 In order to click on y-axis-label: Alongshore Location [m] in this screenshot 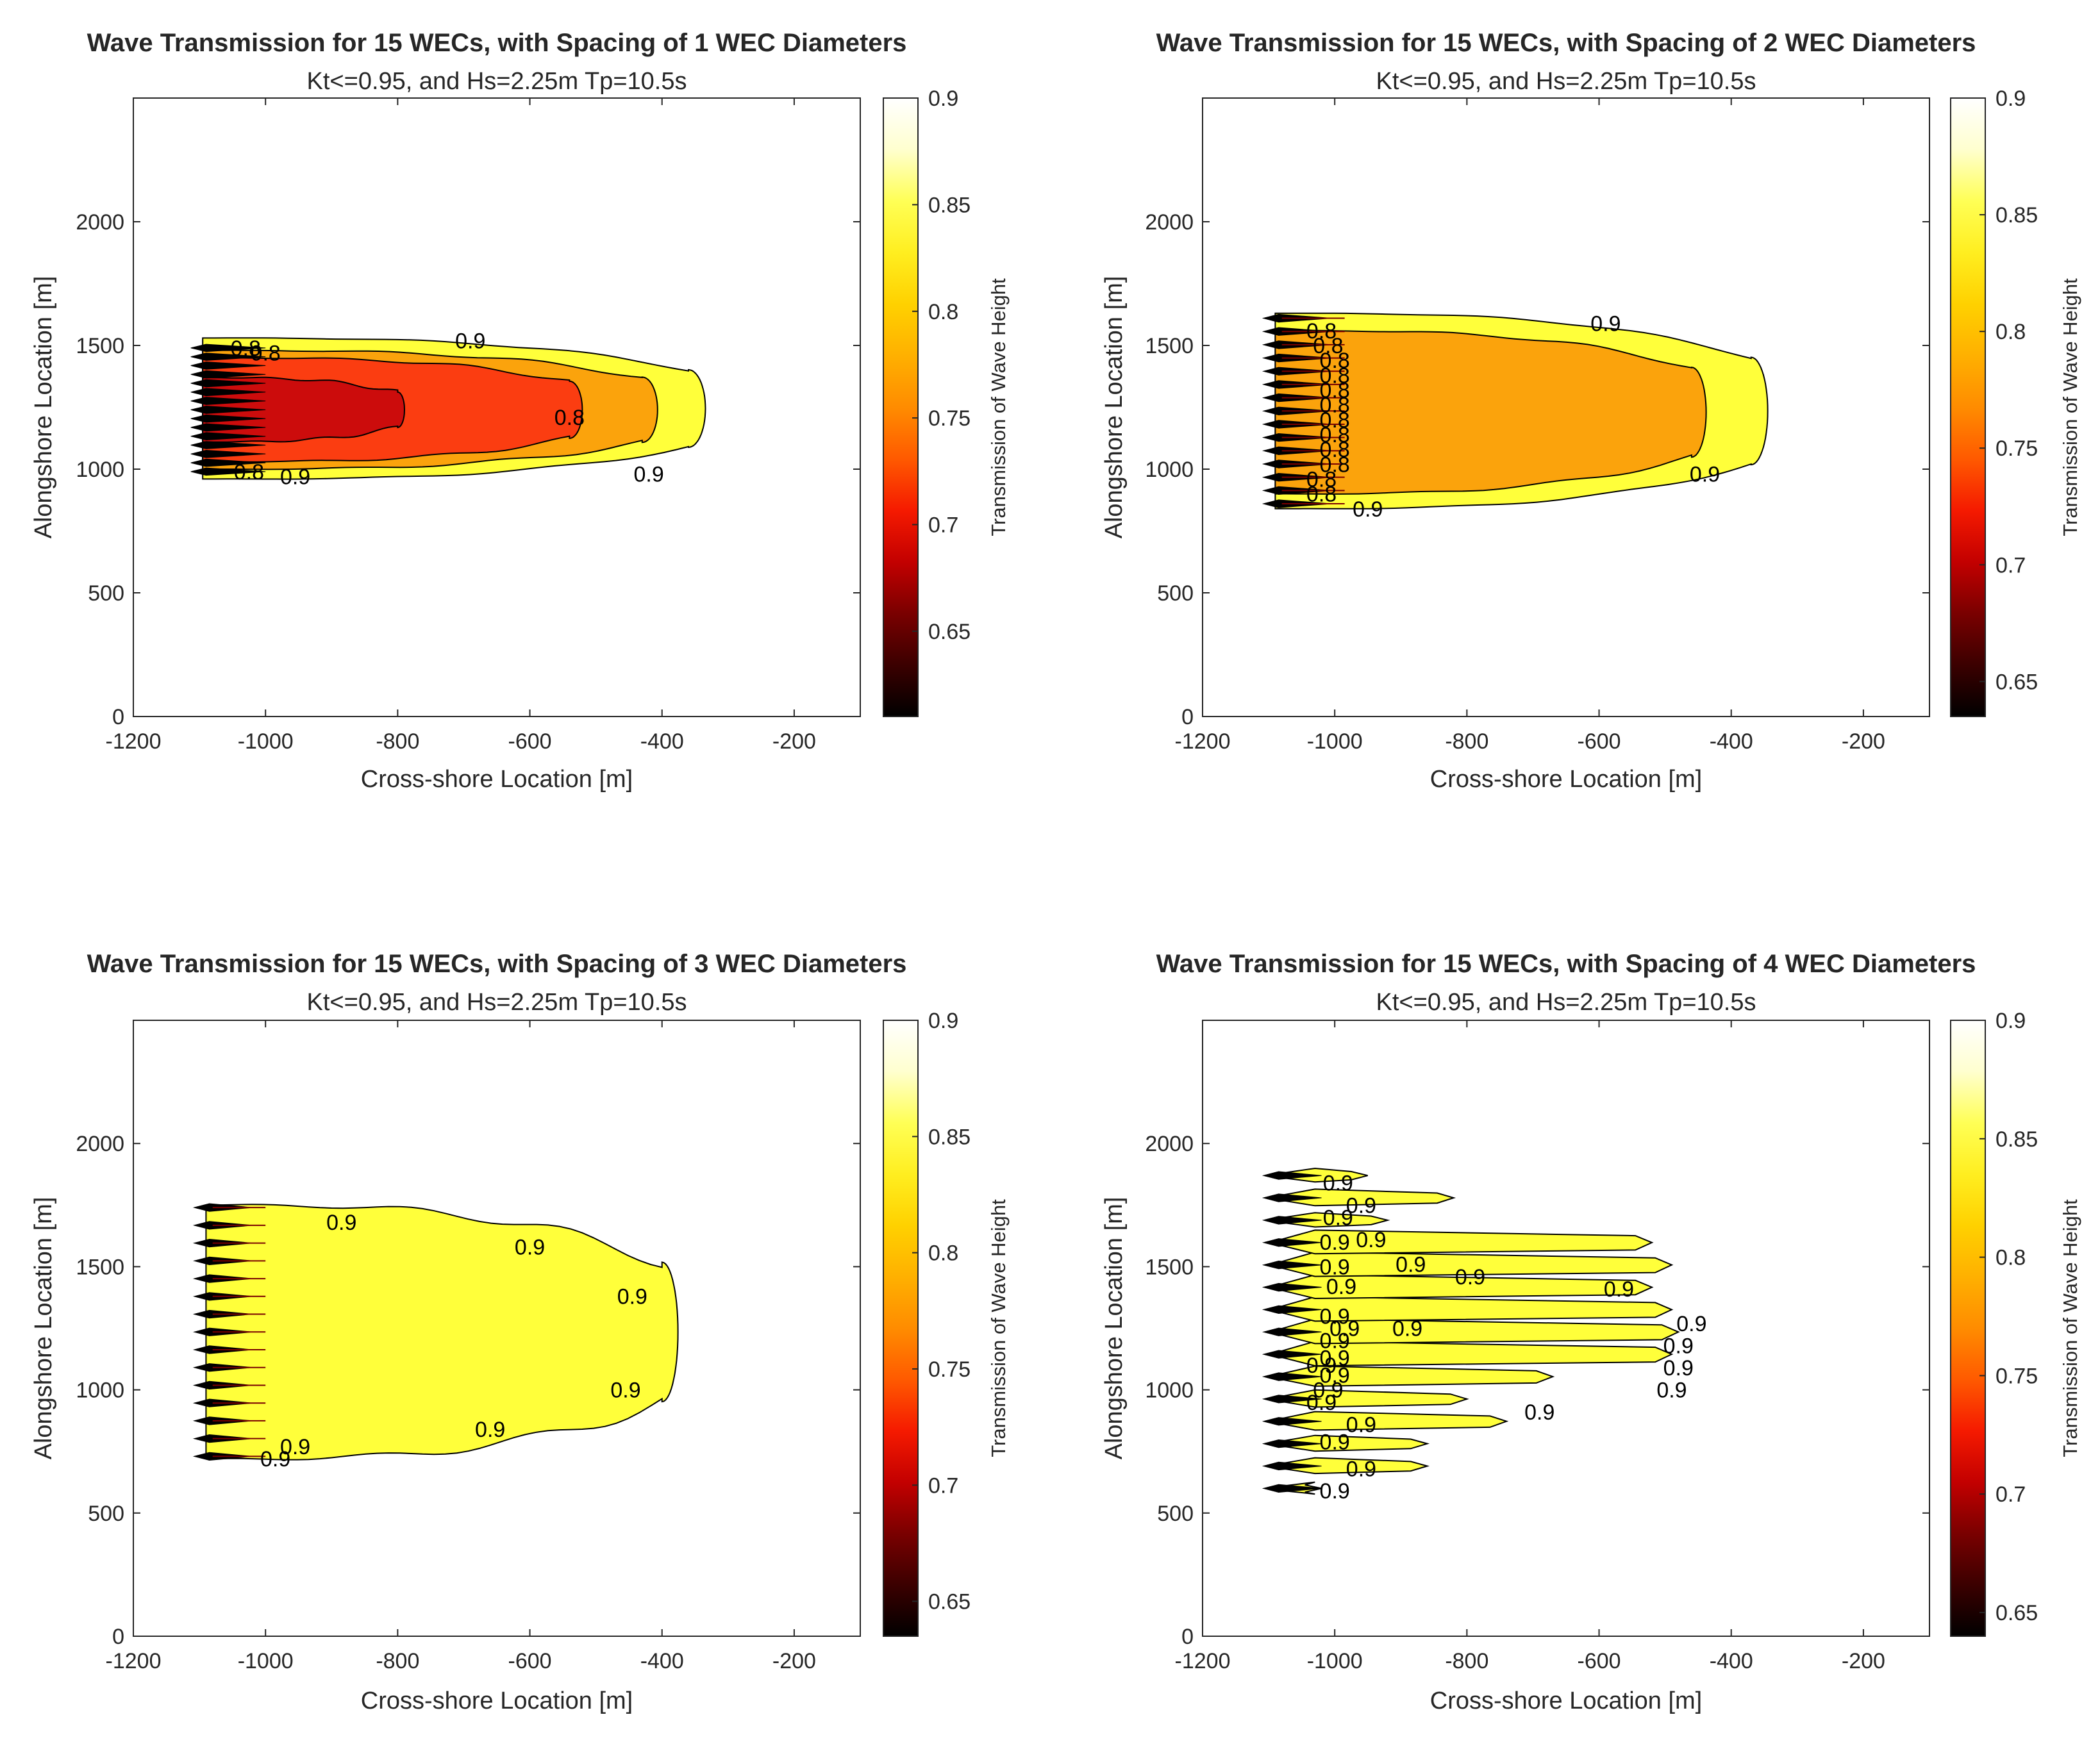, I will do `click(43, 407)`.